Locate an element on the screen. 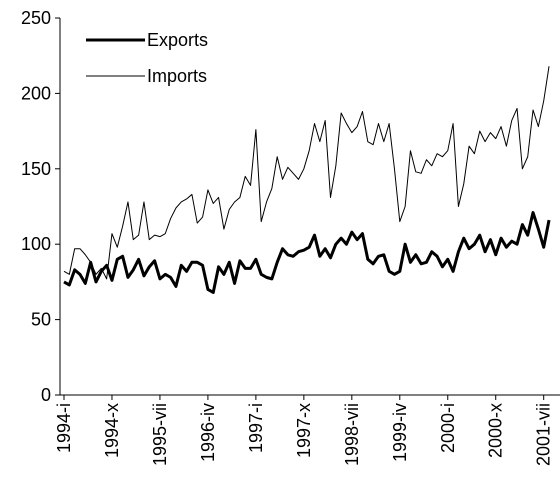 The height and width of the screenshot is (500, 560). x-tick-label: 2000-i is located at coordinates (448, 428).